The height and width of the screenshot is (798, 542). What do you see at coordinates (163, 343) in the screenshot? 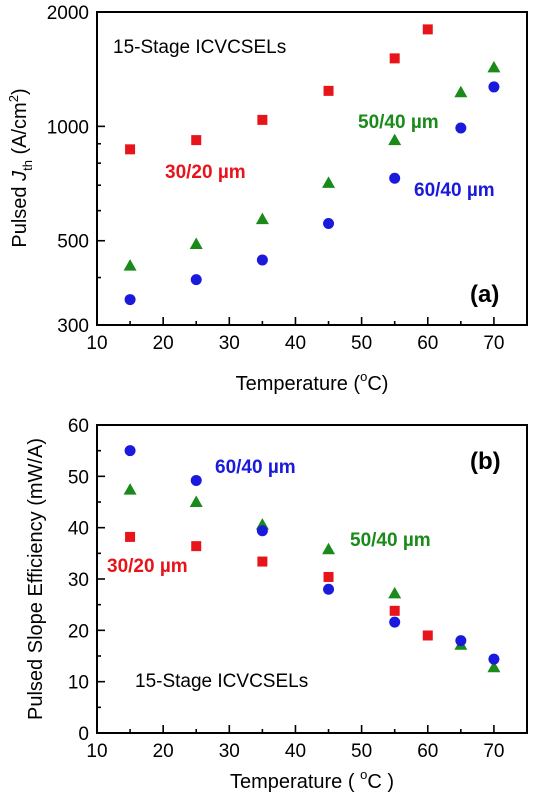
I see `x-tick-label-a-20: 20` at bounding box center [163, 343].